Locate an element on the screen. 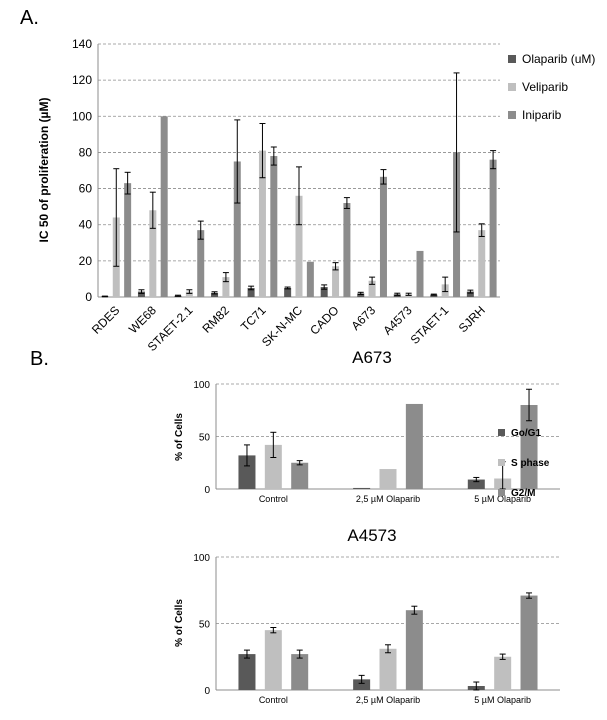 The width and height of the screenshot is (607, 720). y-tick-label: 60 is located at coordinates (86, 189).